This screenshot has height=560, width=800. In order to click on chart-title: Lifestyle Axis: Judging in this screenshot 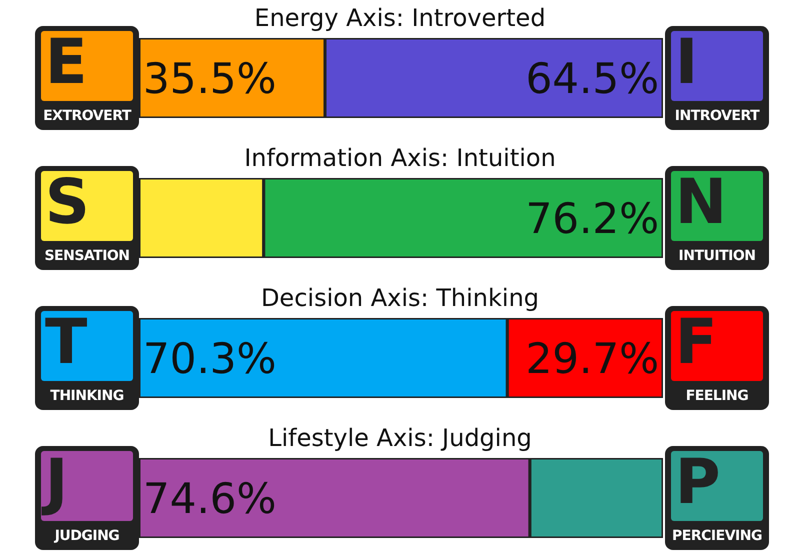, I will do `click(400, 438)`.